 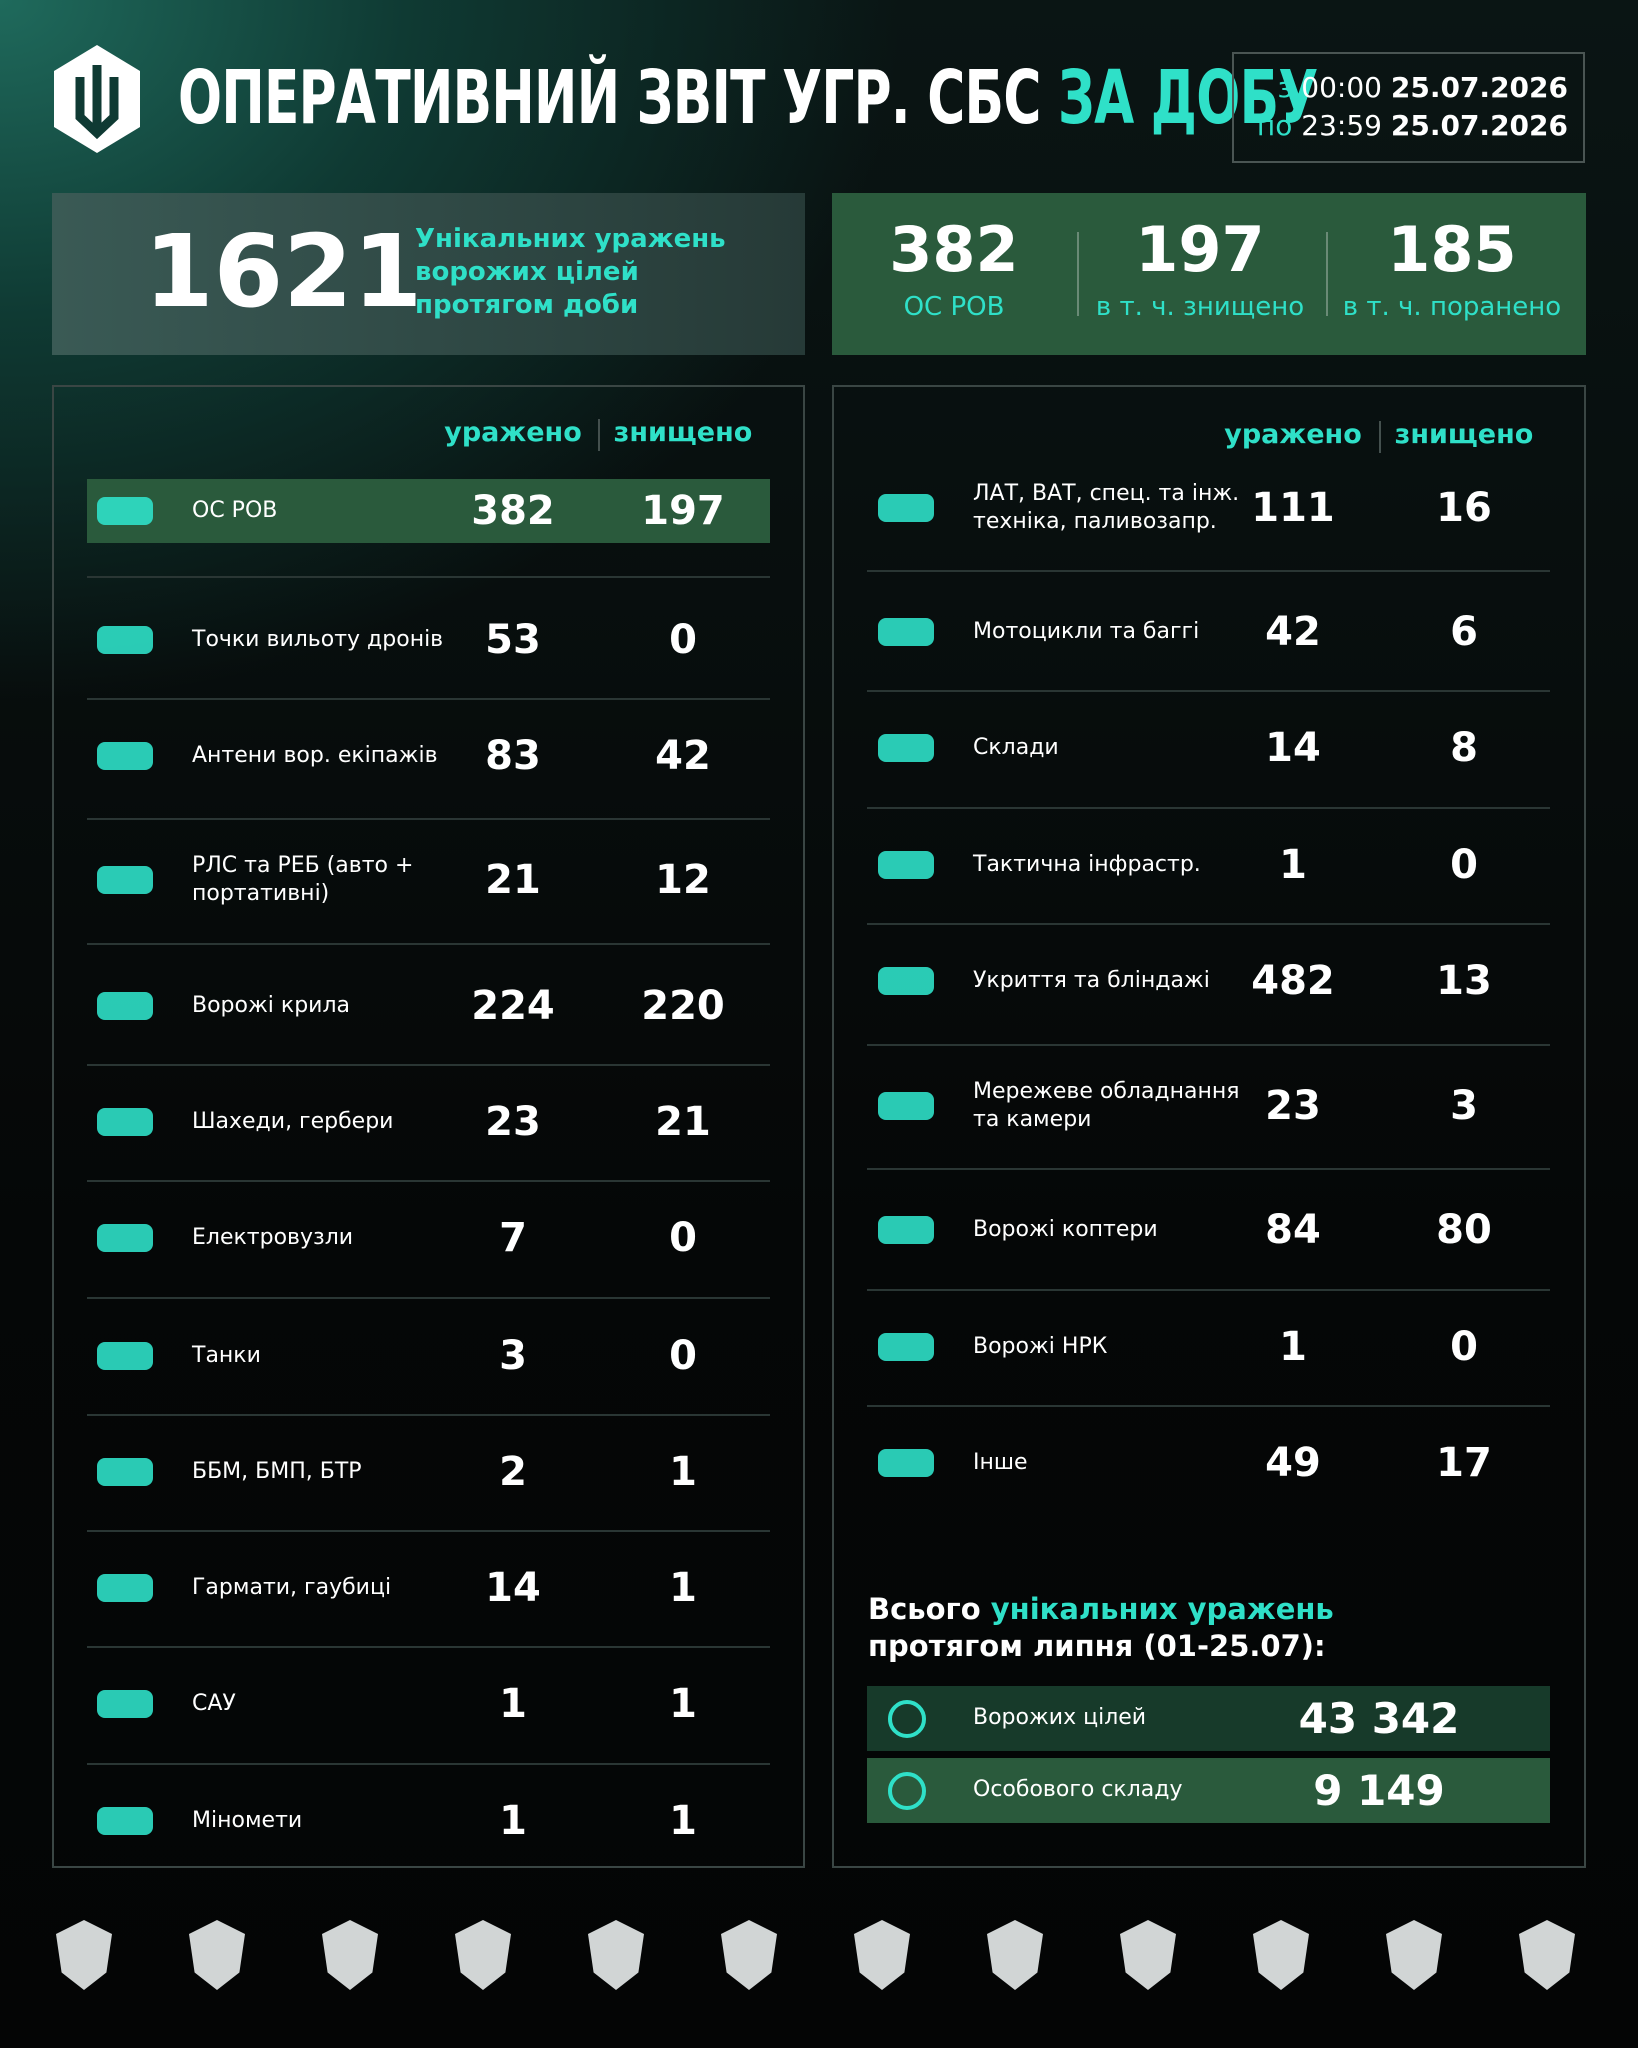 I want to click on row-label: Мережеве обладнання, so click(x=1106, y=1091).